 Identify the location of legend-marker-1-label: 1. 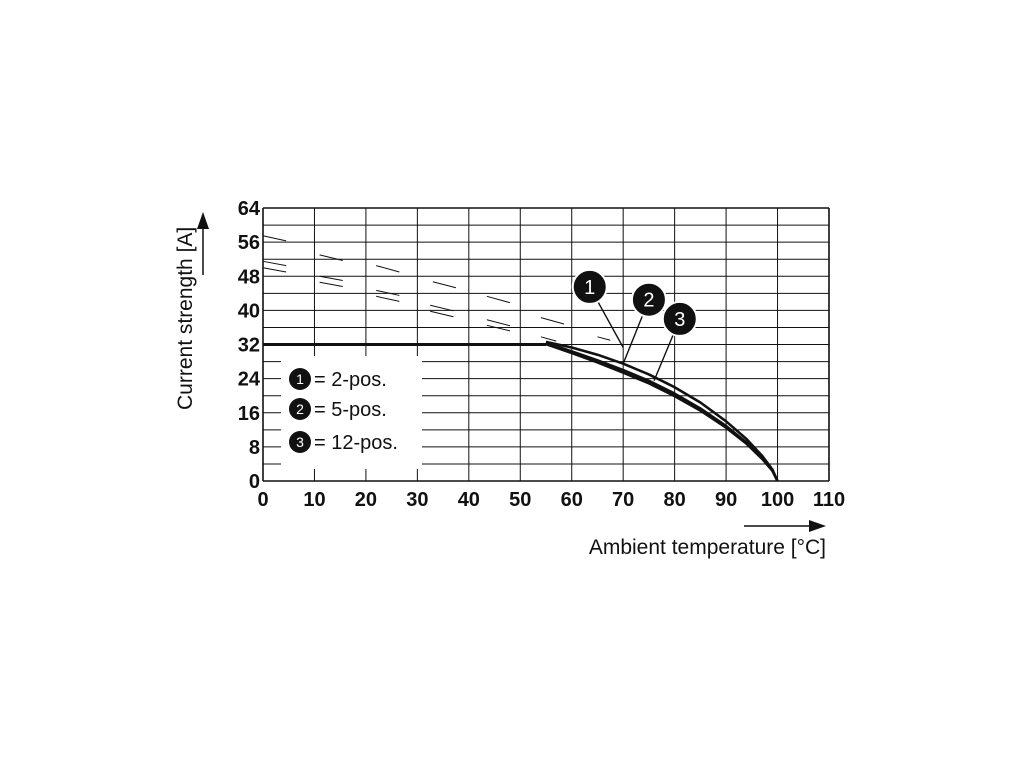
(300, 379).